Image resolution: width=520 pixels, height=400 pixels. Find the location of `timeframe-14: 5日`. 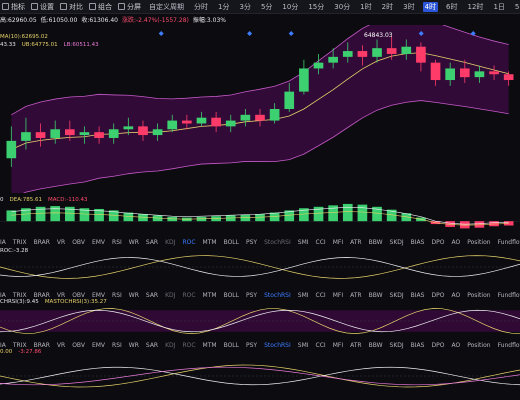

timeframe-14: 5日 is located at coordinates (517, 6).